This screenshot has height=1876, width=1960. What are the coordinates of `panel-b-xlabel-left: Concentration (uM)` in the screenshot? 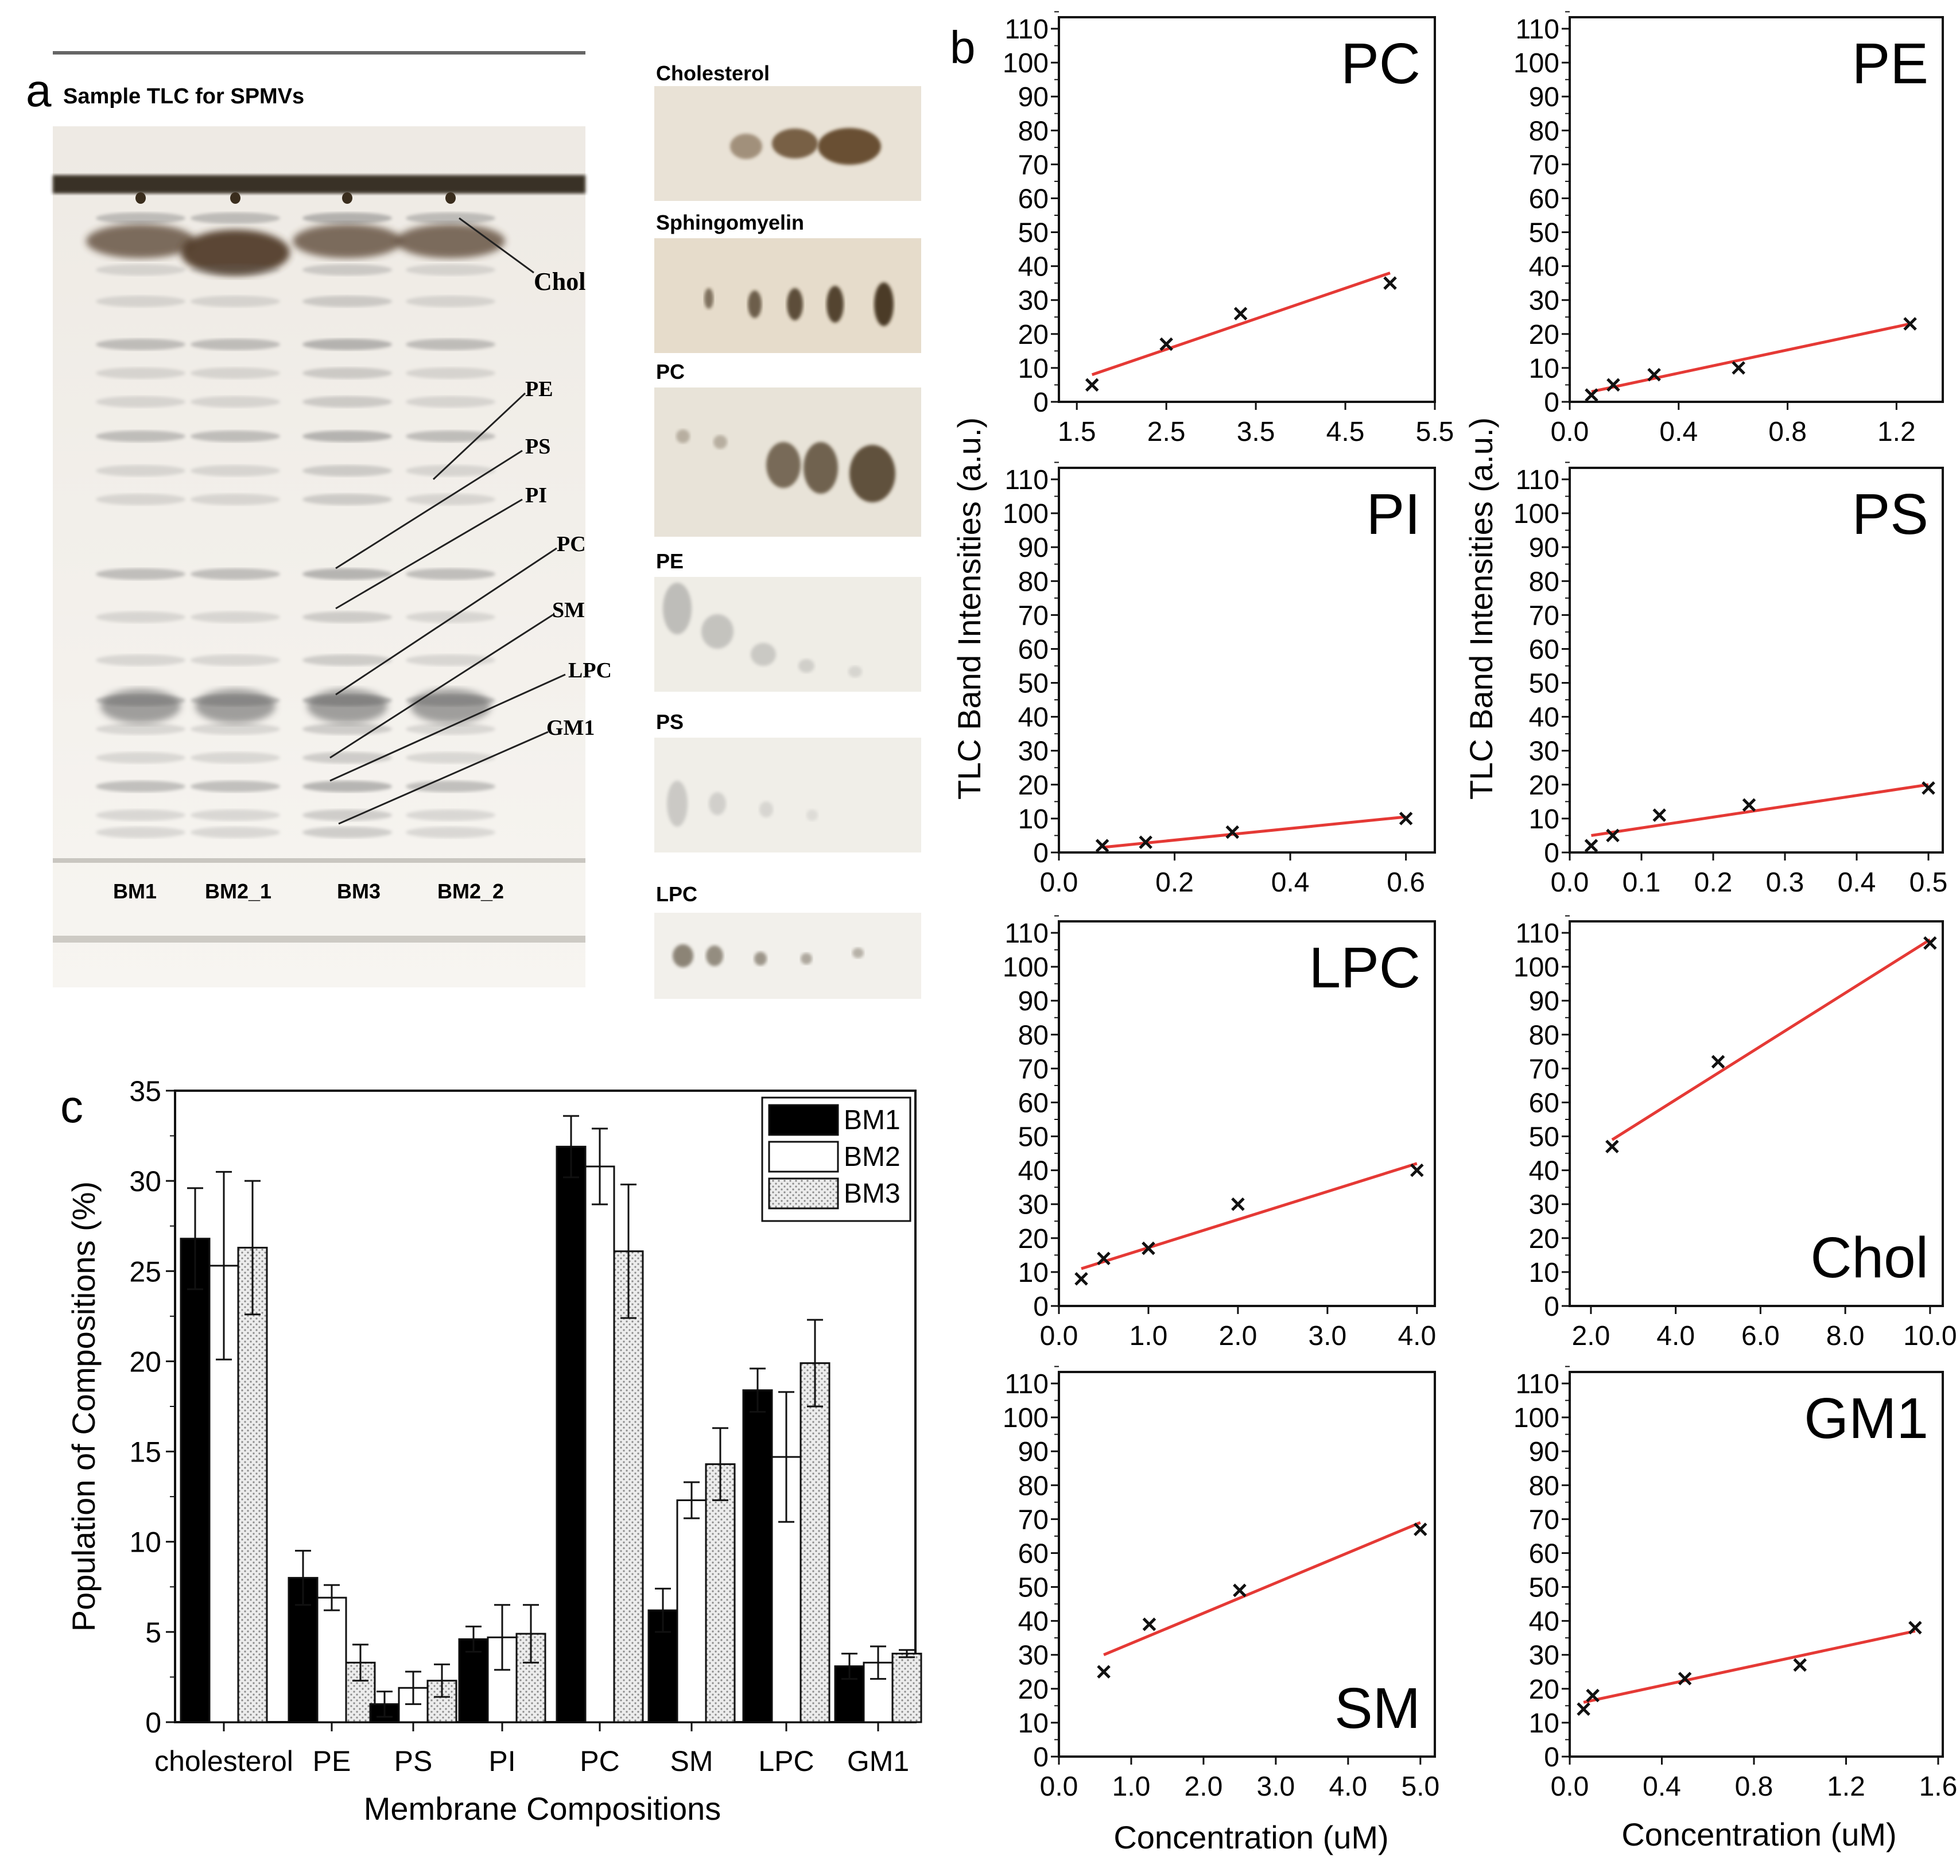 It's located at (1250, 1837).